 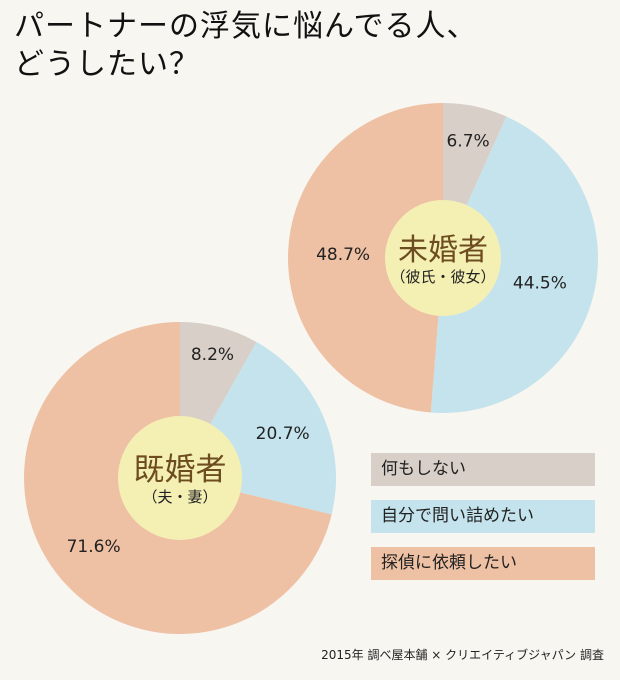 What do you see at coordinates (283, 434) in the screenshot?
I see `married-label-confront: 20.7%` at bounding box center [283, 434].